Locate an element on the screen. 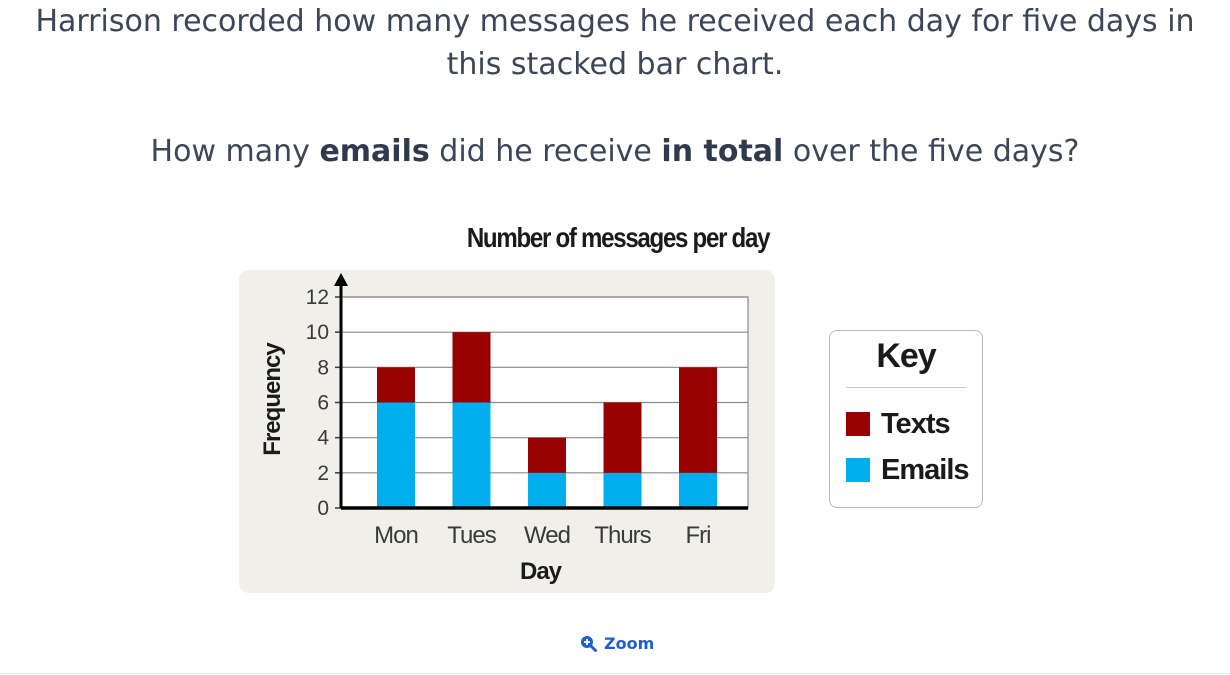 The width and height of the screenshot is (1230, 675). zoom-button: Zoom is located at coordinates (617, 643).